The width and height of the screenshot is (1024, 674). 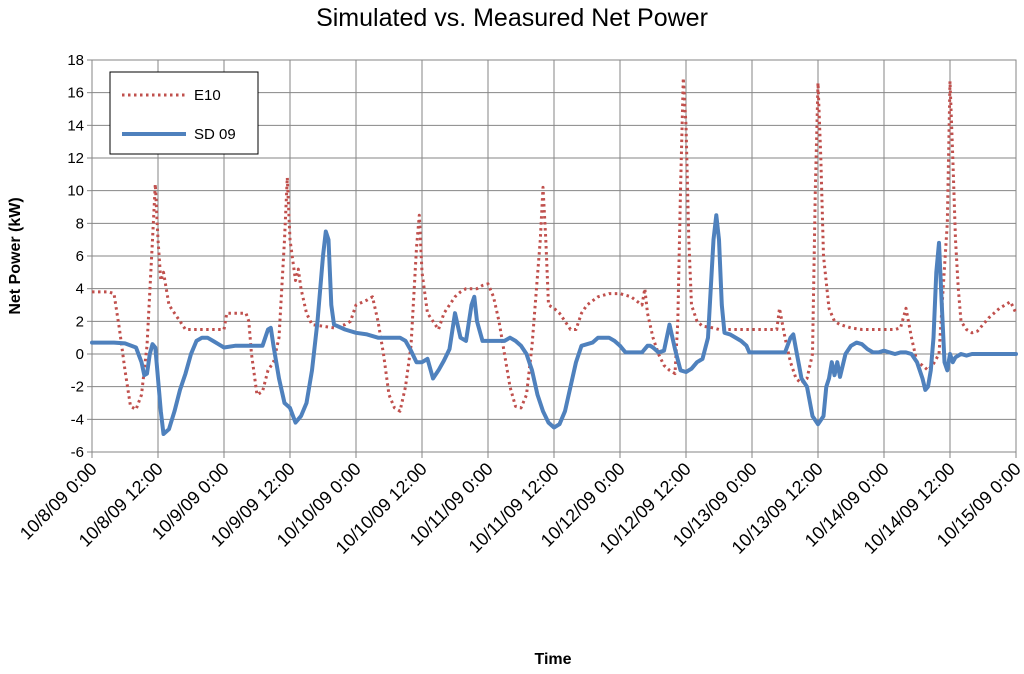 I want to click on y-tick-label: 16, so click(x=75, y=93).